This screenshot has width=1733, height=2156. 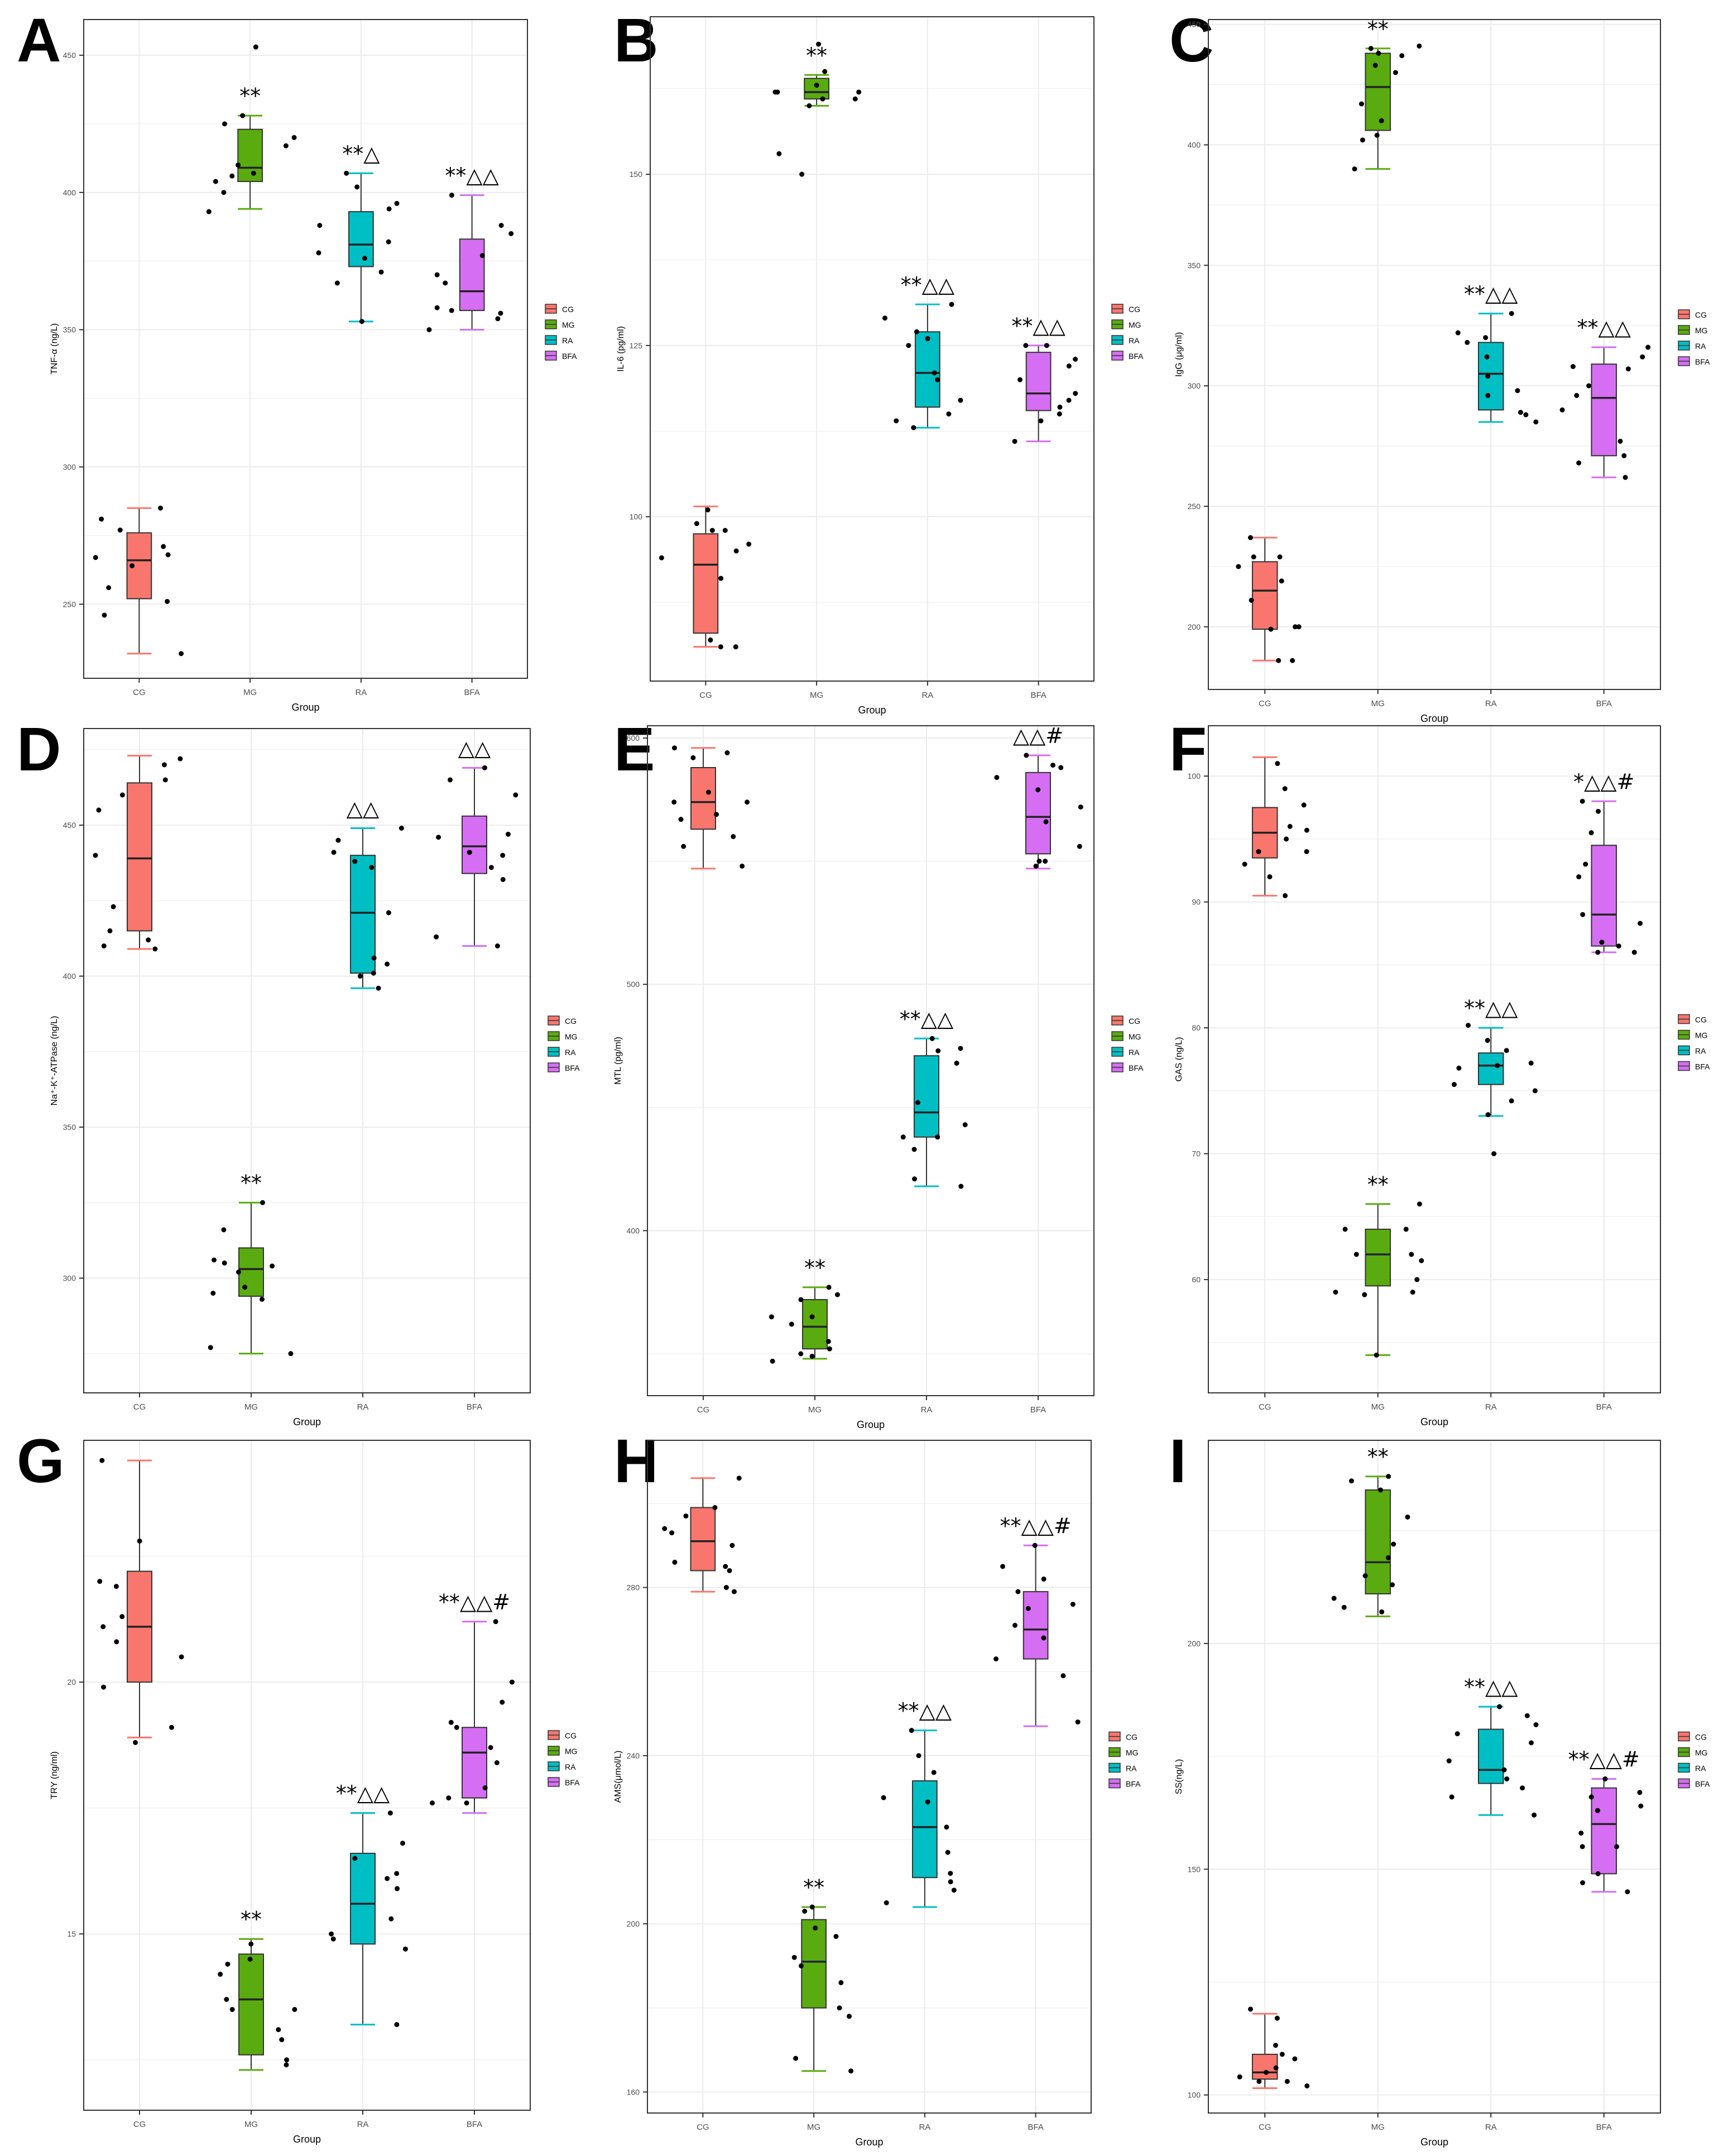 What do you see at coordinates (636, 516) in the screenshot?
I see `y-tick-label: 100` at bounding box center [636, 516].